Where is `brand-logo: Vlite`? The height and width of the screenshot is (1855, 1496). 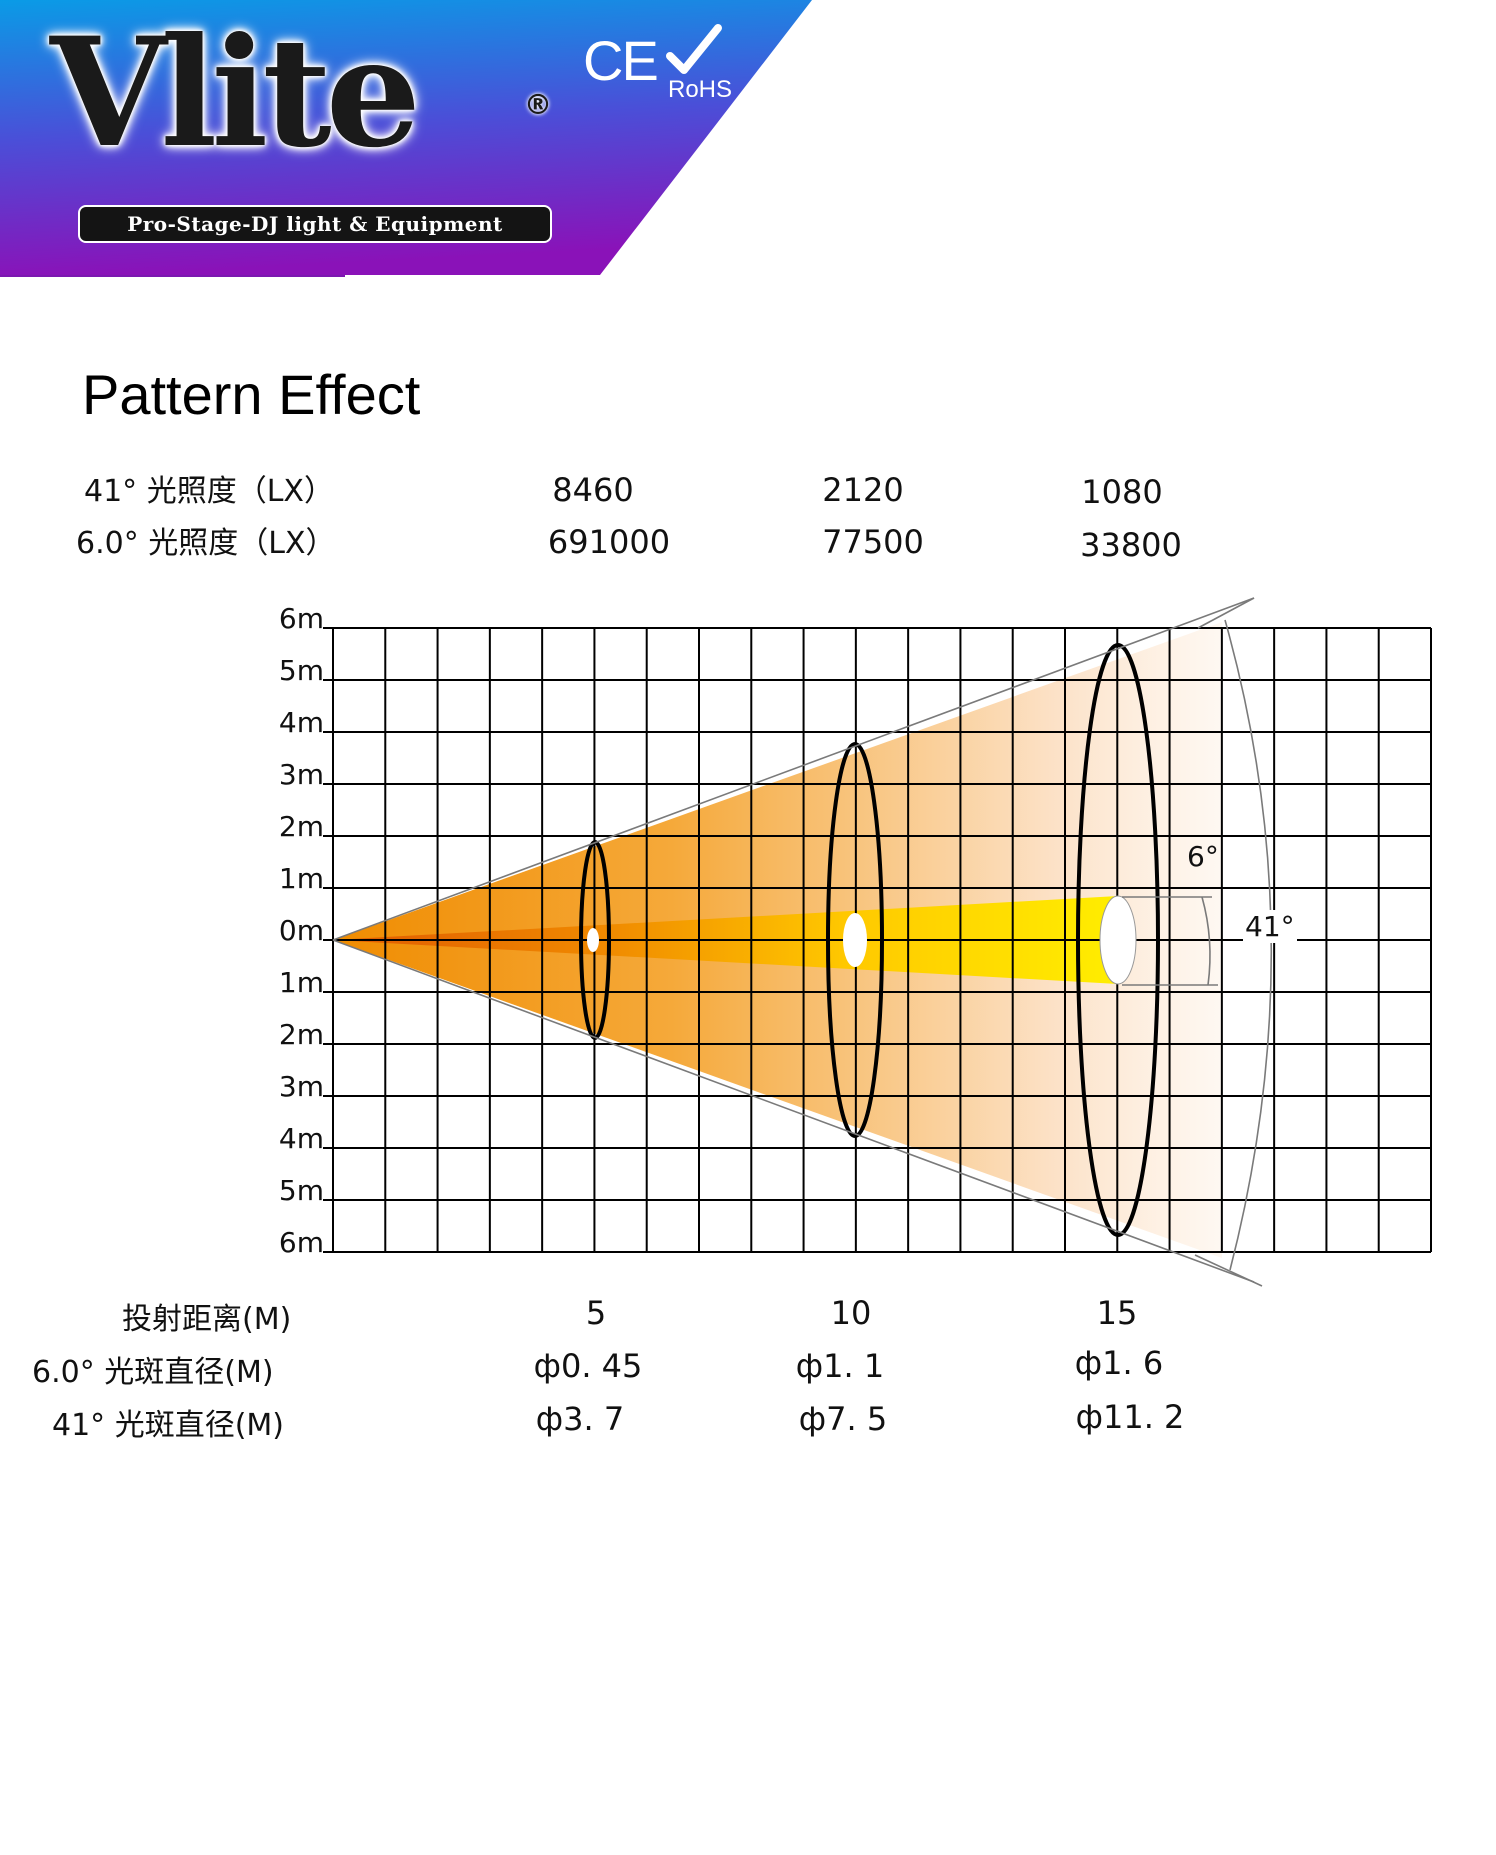
brand-logo: Vlite is located at coordinates (235, 93).